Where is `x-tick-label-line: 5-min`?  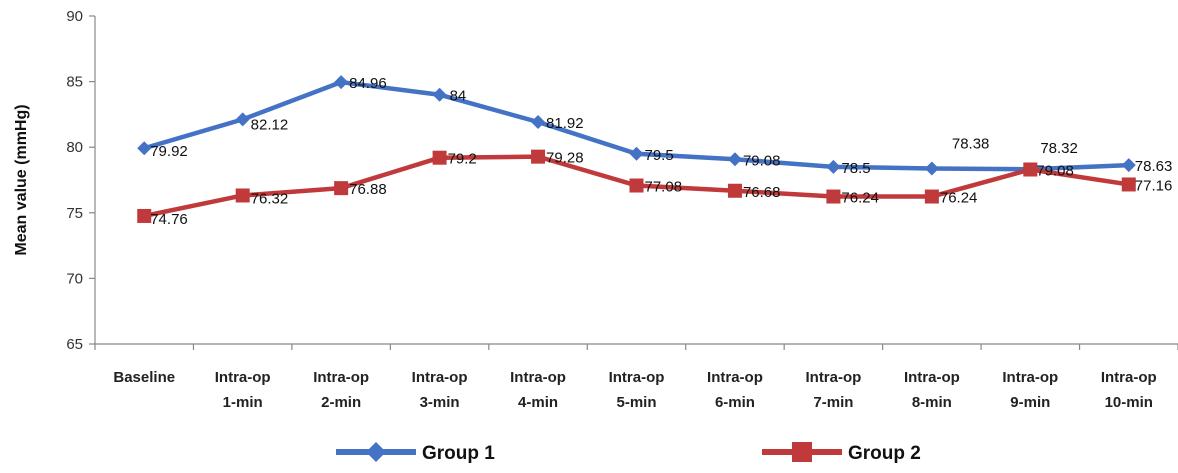
x-tick-label-line: 5-min is located at coordinates (636, 402).